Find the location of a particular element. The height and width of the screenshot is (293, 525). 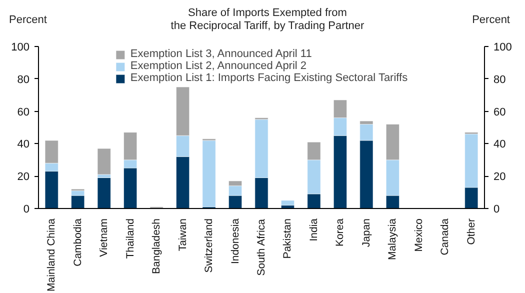

legend-label: Exemption List 1: Imports Facing Existing Sectoral Tariffs is located at coordinates (269, 78).